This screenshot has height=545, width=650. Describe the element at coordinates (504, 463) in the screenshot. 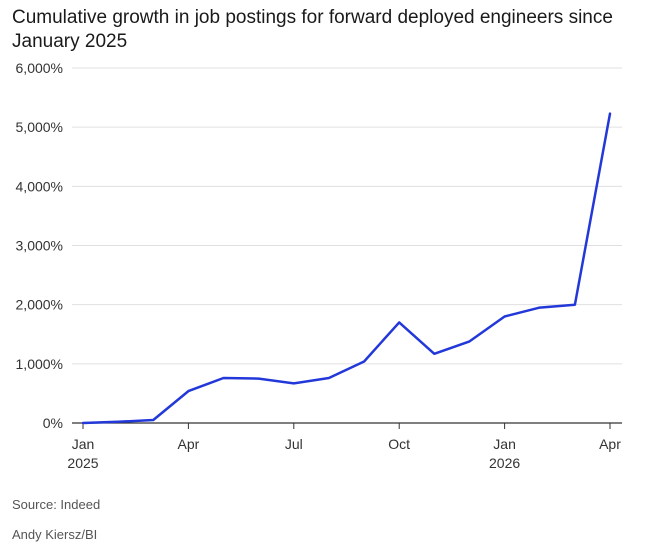

I see `x-tick-year-label: 2026` at that location.